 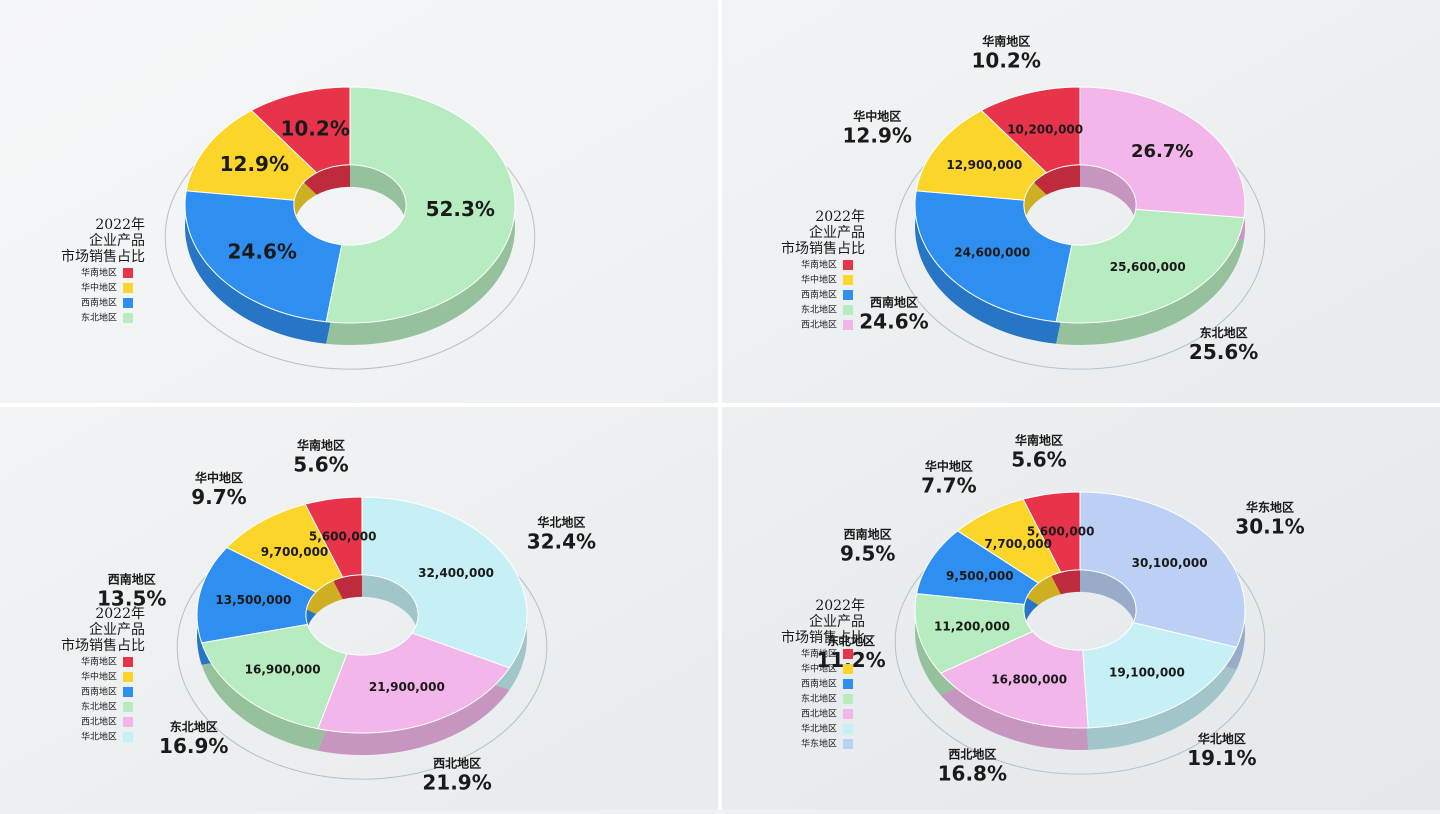 What do you see at coordinates (193, 746) in the screenshot?
I see `region-percent: 16.9%` at bounding box center [193, 746].